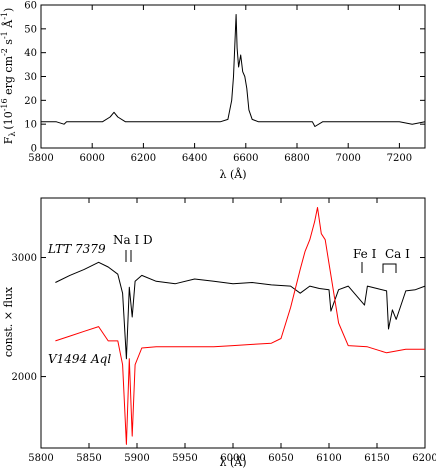 The image size is (436, 470). What do you see at coordinates (424, 458) in the screenshot?
I see `bottom-x-tick-label: 6200` at bounding box center [424, 458].